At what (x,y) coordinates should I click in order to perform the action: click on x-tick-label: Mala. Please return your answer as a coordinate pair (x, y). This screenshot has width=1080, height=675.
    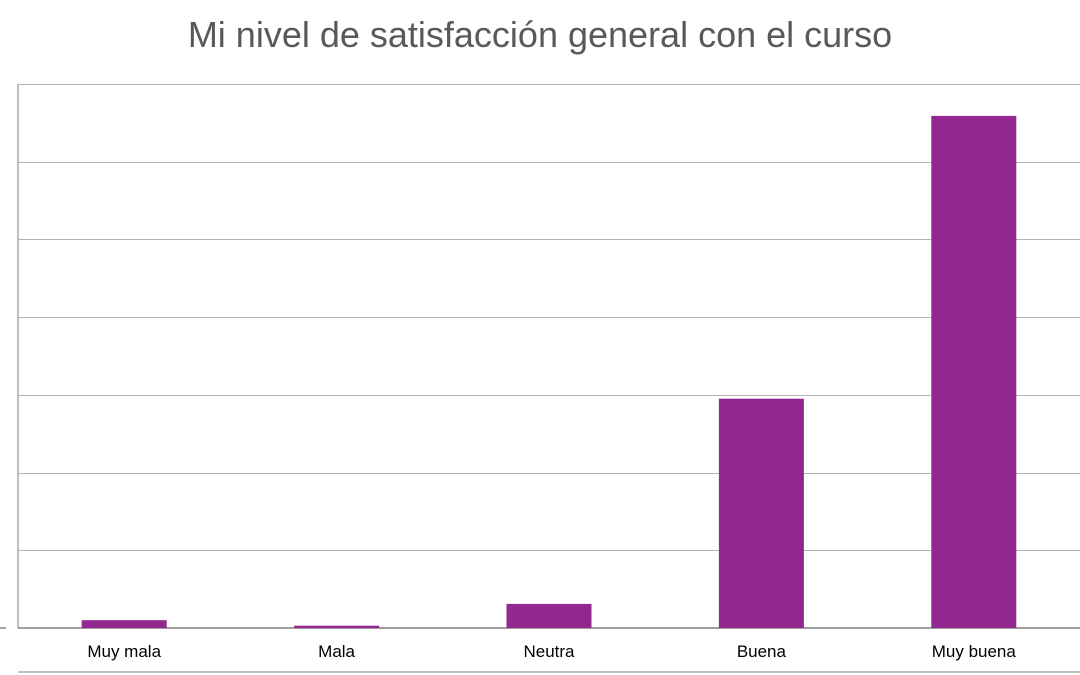
    Looking at the image, I should click on (336, 651).